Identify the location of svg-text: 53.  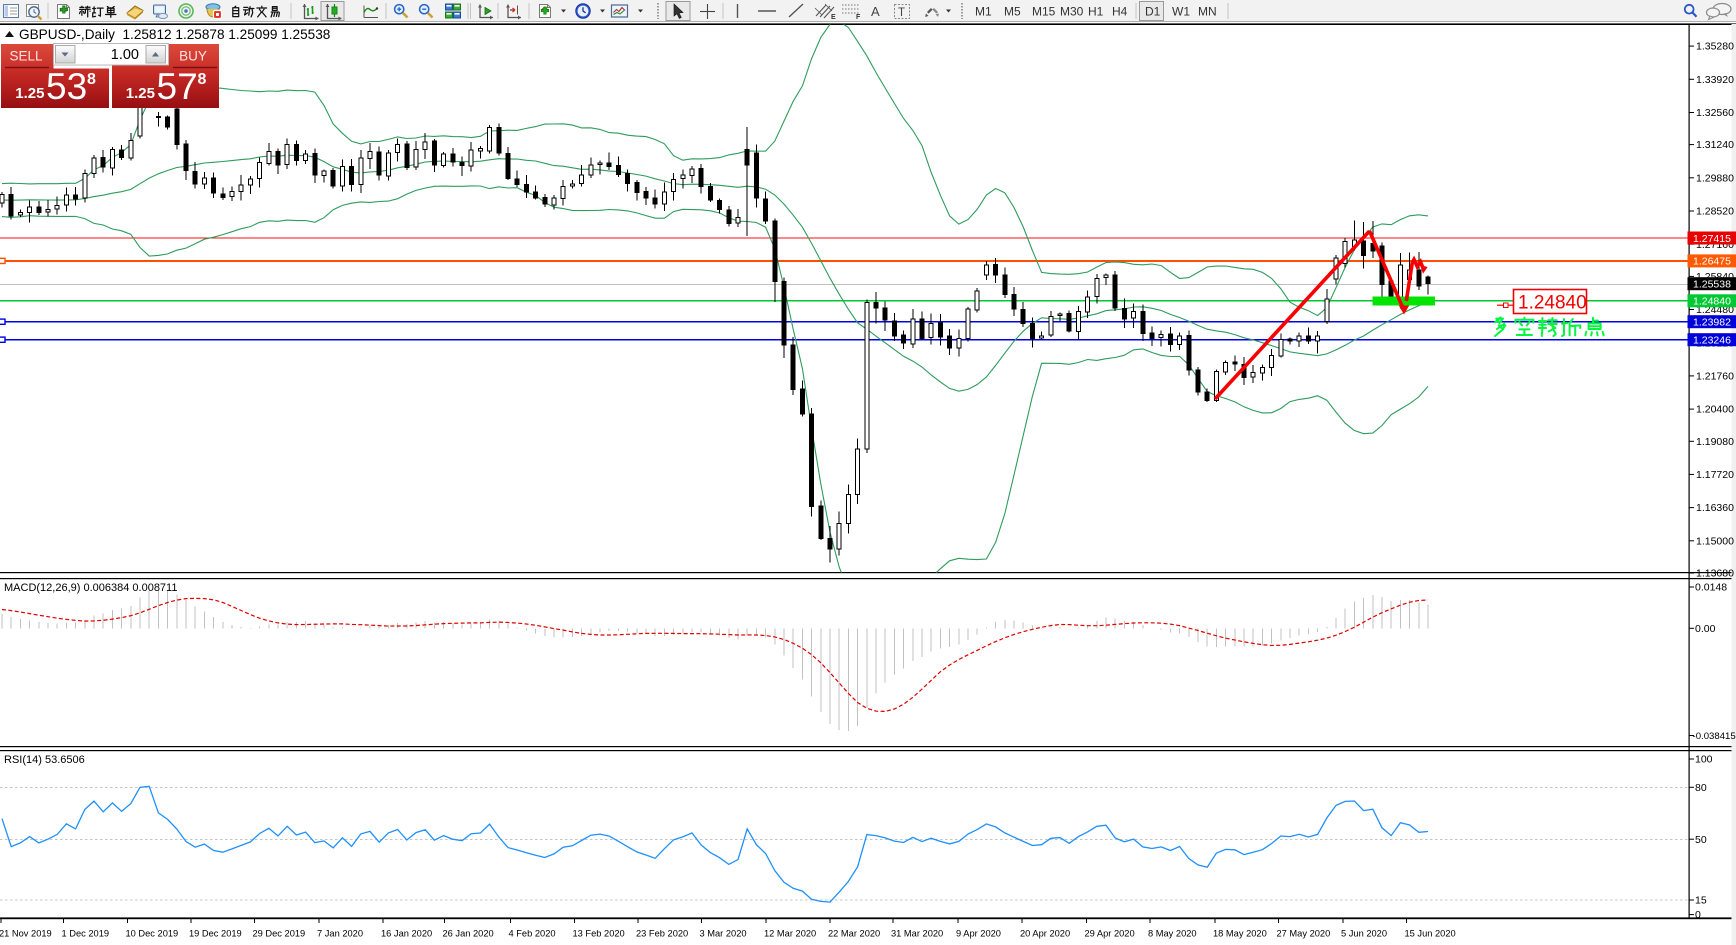
(66, 86).